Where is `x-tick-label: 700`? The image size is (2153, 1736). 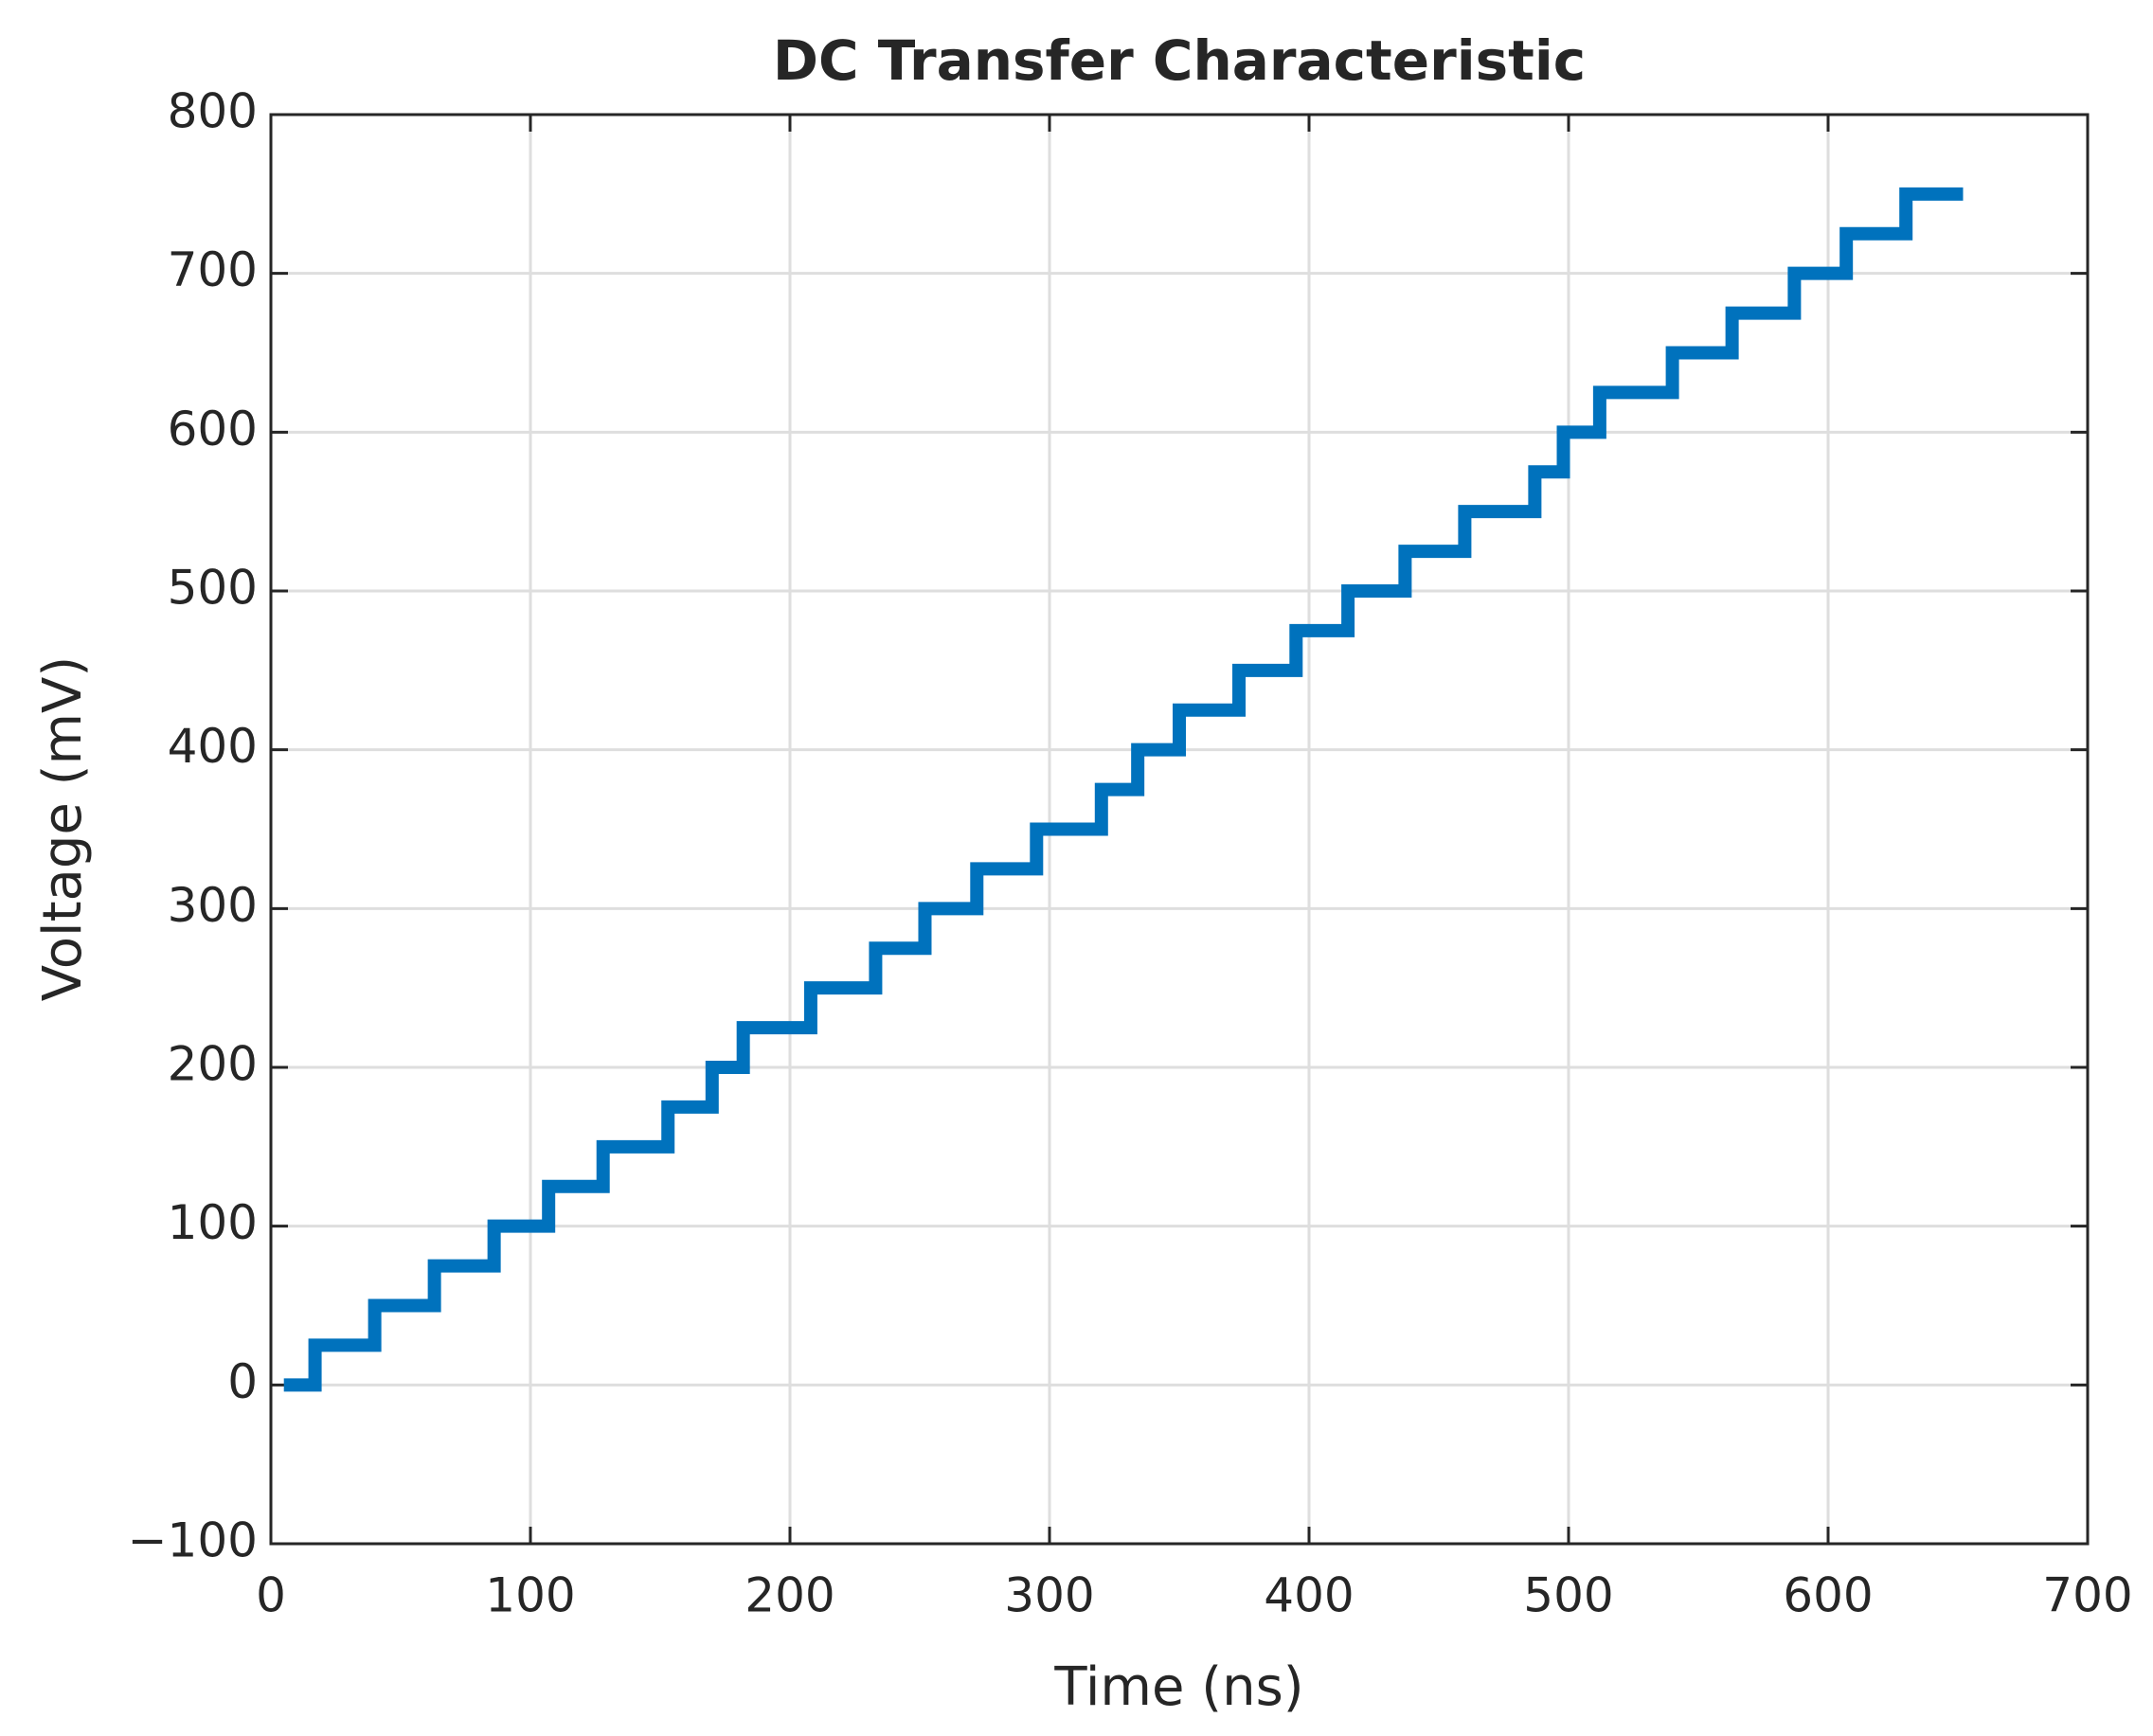 x-tick-label: 700 is located at coordinates (2087, 1595).